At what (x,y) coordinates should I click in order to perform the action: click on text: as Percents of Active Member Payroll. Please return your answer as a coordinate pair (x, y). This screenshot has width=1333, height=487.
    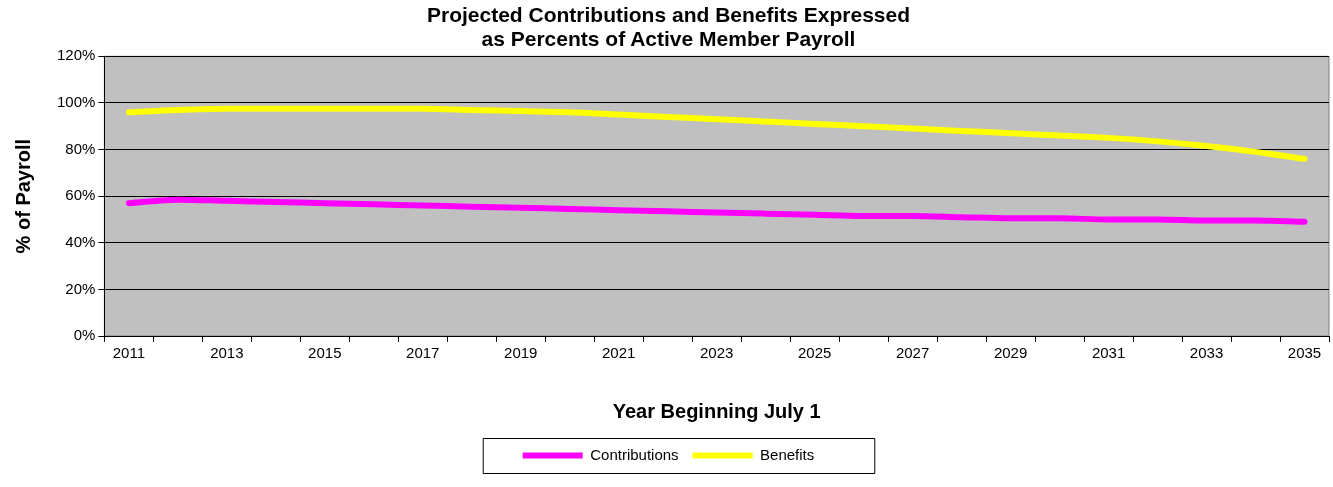
    Looking at the image, I should click on (668, 39).